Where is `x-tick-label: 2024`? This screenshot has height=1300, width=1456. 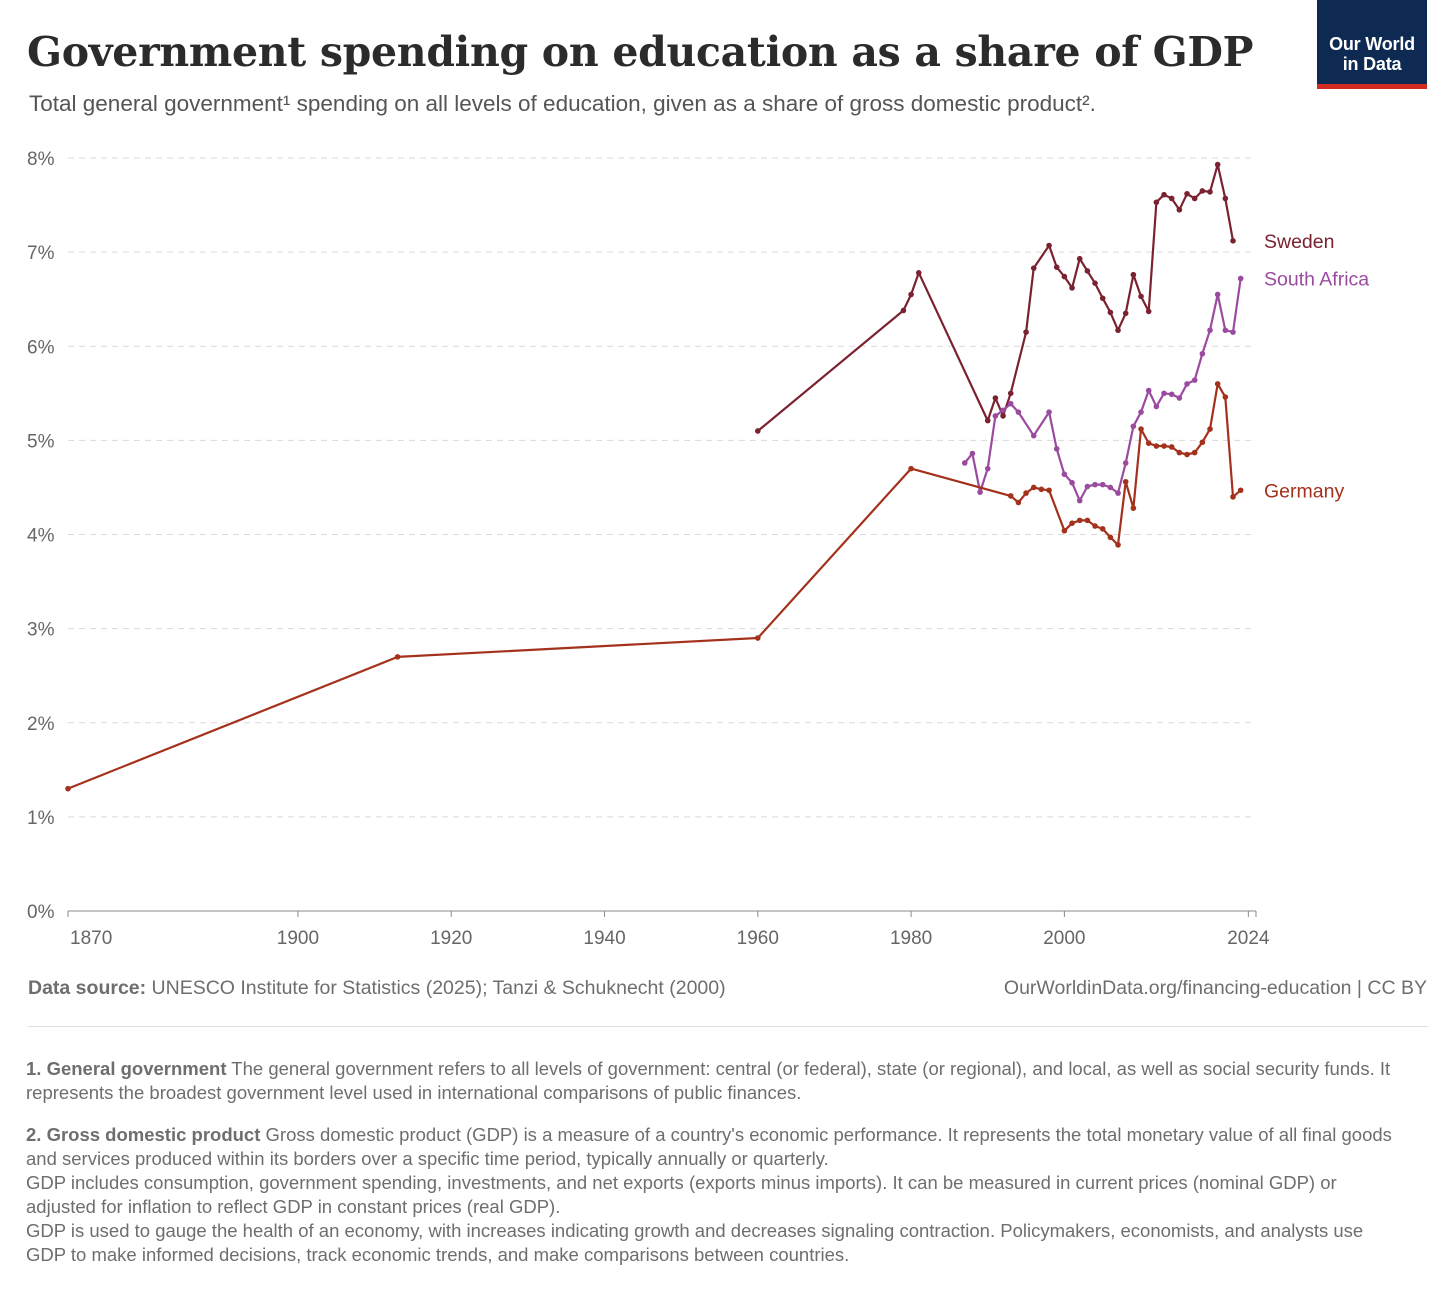 x-tick-label: 2024 is located at coordinates (1248, 938).